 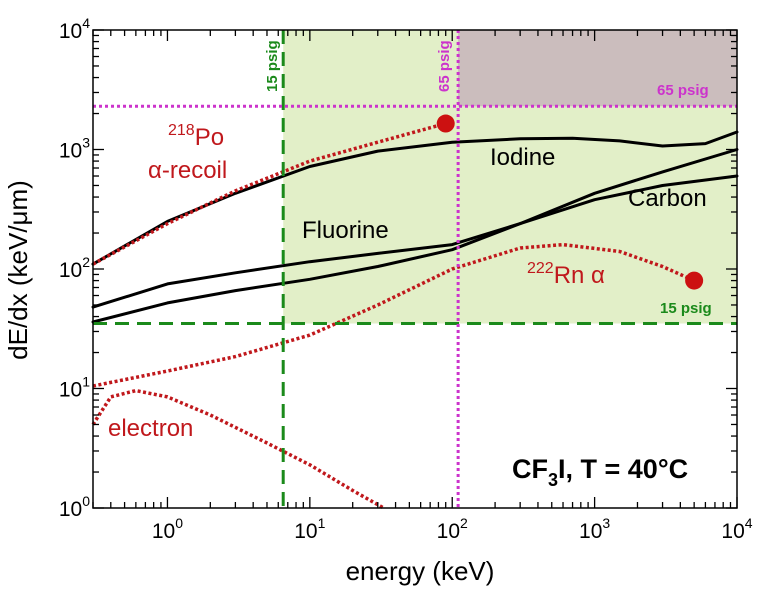 I want to click on label-rn222-mass: 222, so click(x=540, y=268).